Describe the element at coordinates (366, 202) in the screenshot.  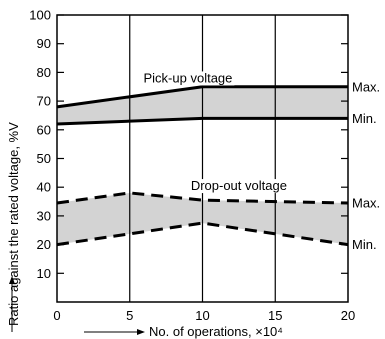
I see `band-1-max-label: Max.` at that location.